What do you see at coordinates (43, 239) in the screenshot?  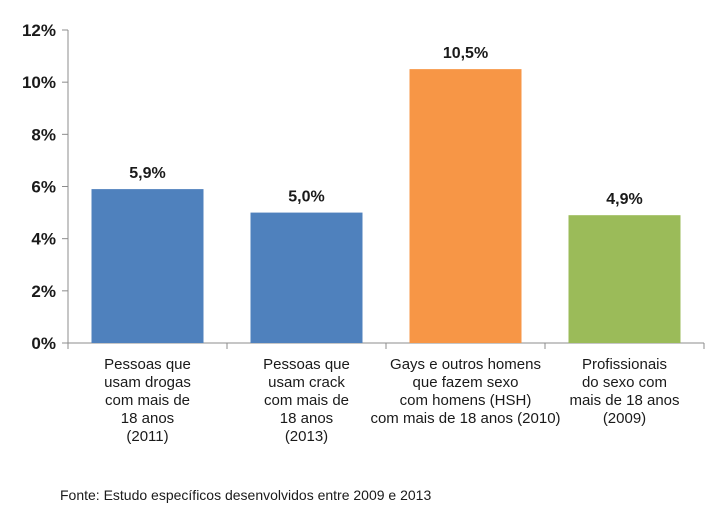 I see `y-tick-label: 4%` at bounding box center [43, 239].